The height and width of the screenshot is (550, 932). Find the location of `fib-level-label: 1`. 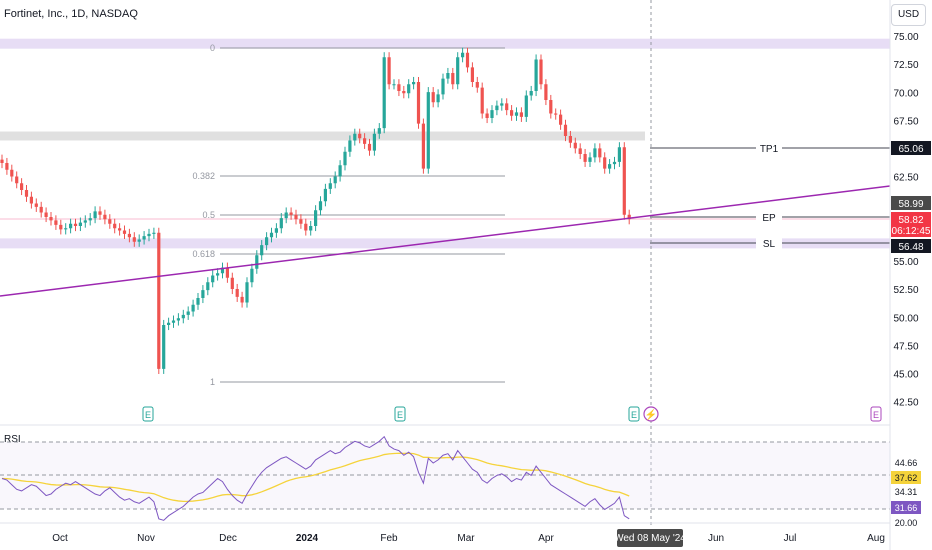

fib-level-label: 1 is located at coordinates (212, 382).